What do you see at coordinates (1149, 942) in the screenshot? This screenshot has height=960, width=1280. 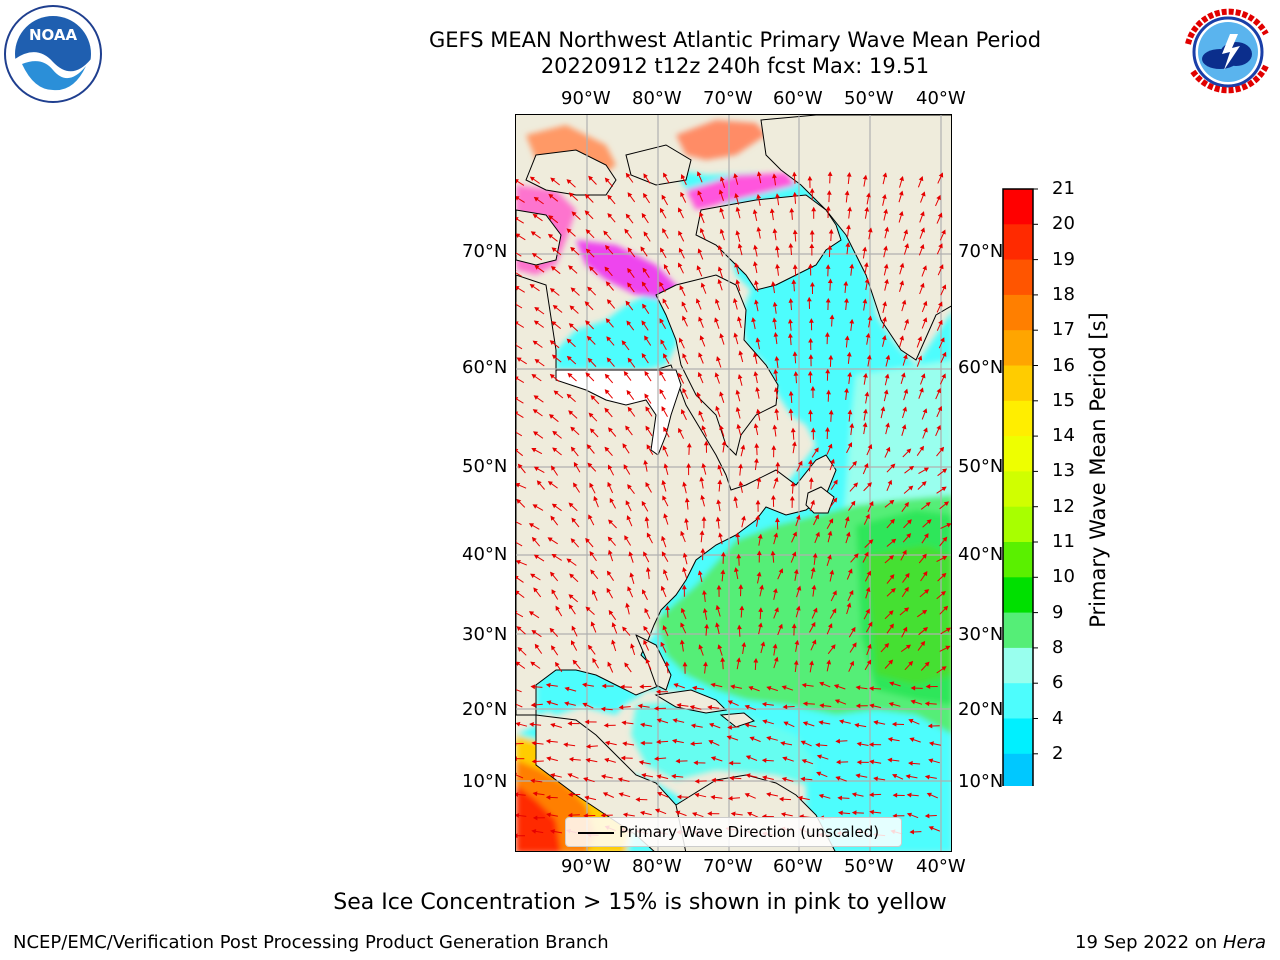 I see `date-text: 19 Sep 2022 on` at bounding box center [1149, 942].